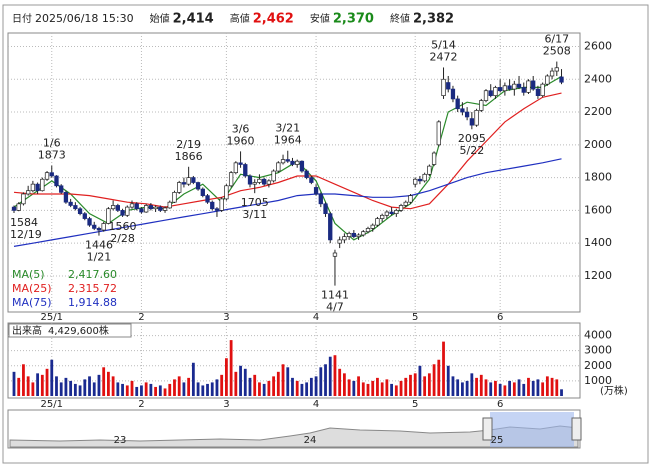 The height and width of the screenshot is (474, 653). What do you see at coordinates (92, 288) in the screenshot?
I see `legend-value: 2,315.72` at bounding box center [92, 288].